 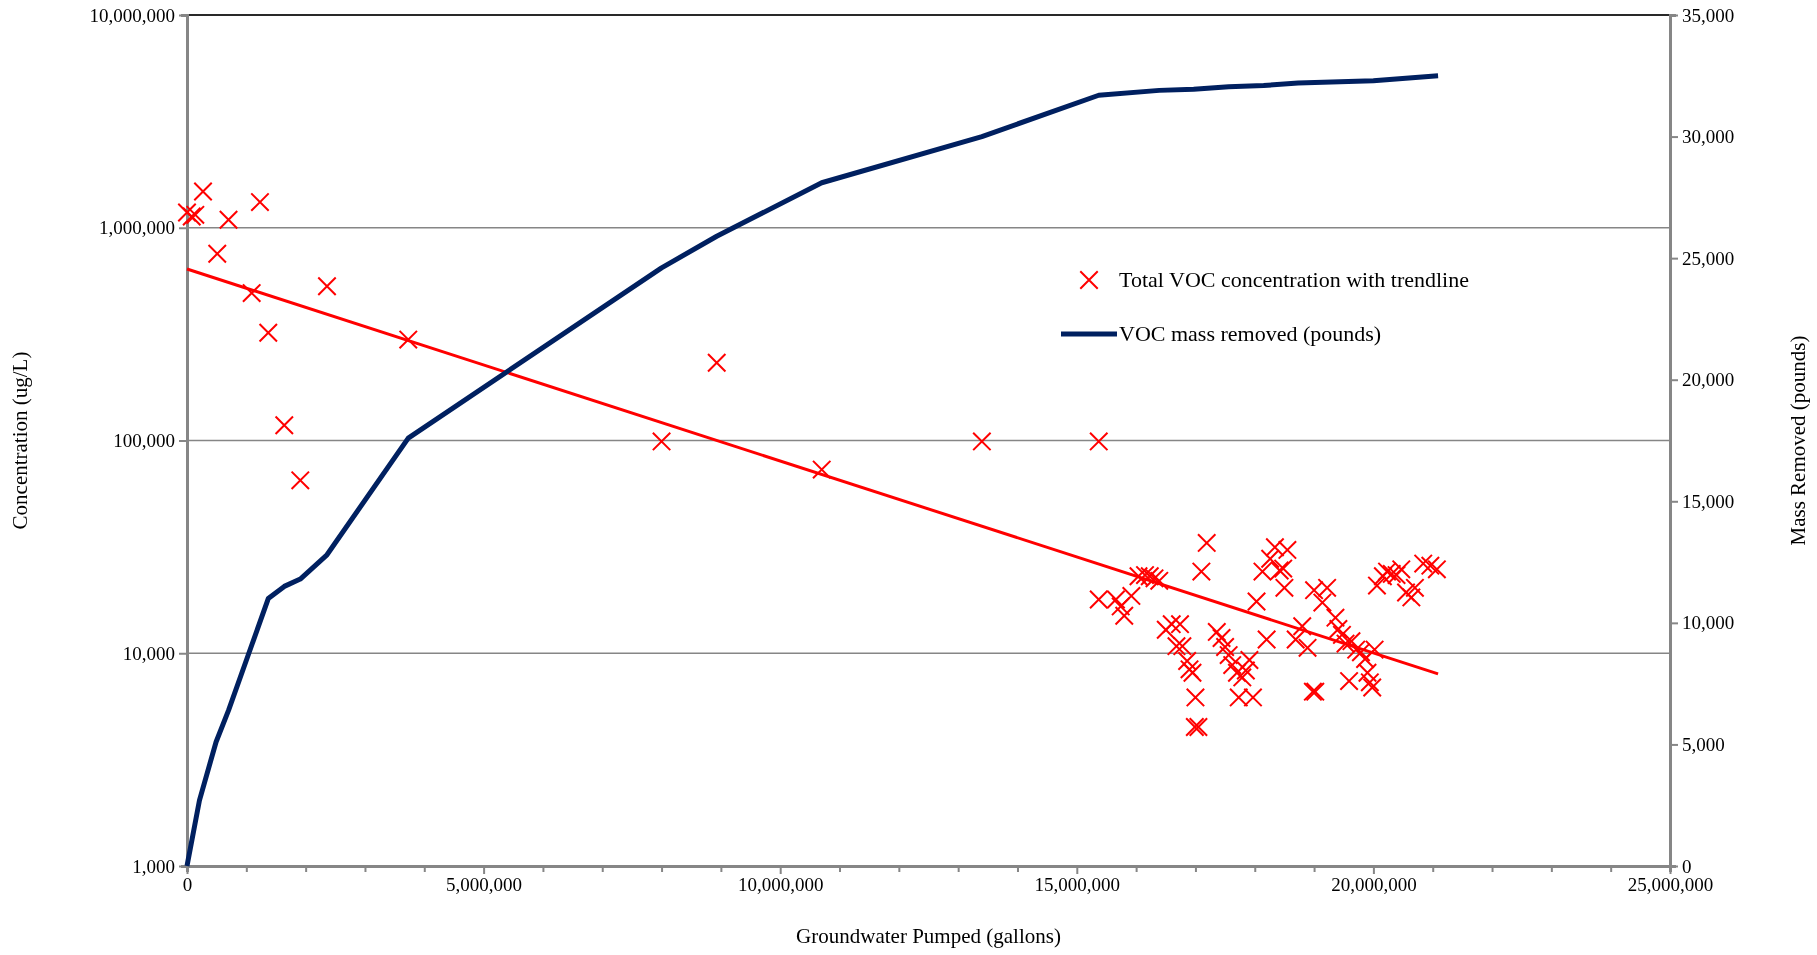 What do you see at coordinates (1670, 885) in the screenshot?
I see `x-tick-label: 25,000,000` at bounding box center [1670, 885].